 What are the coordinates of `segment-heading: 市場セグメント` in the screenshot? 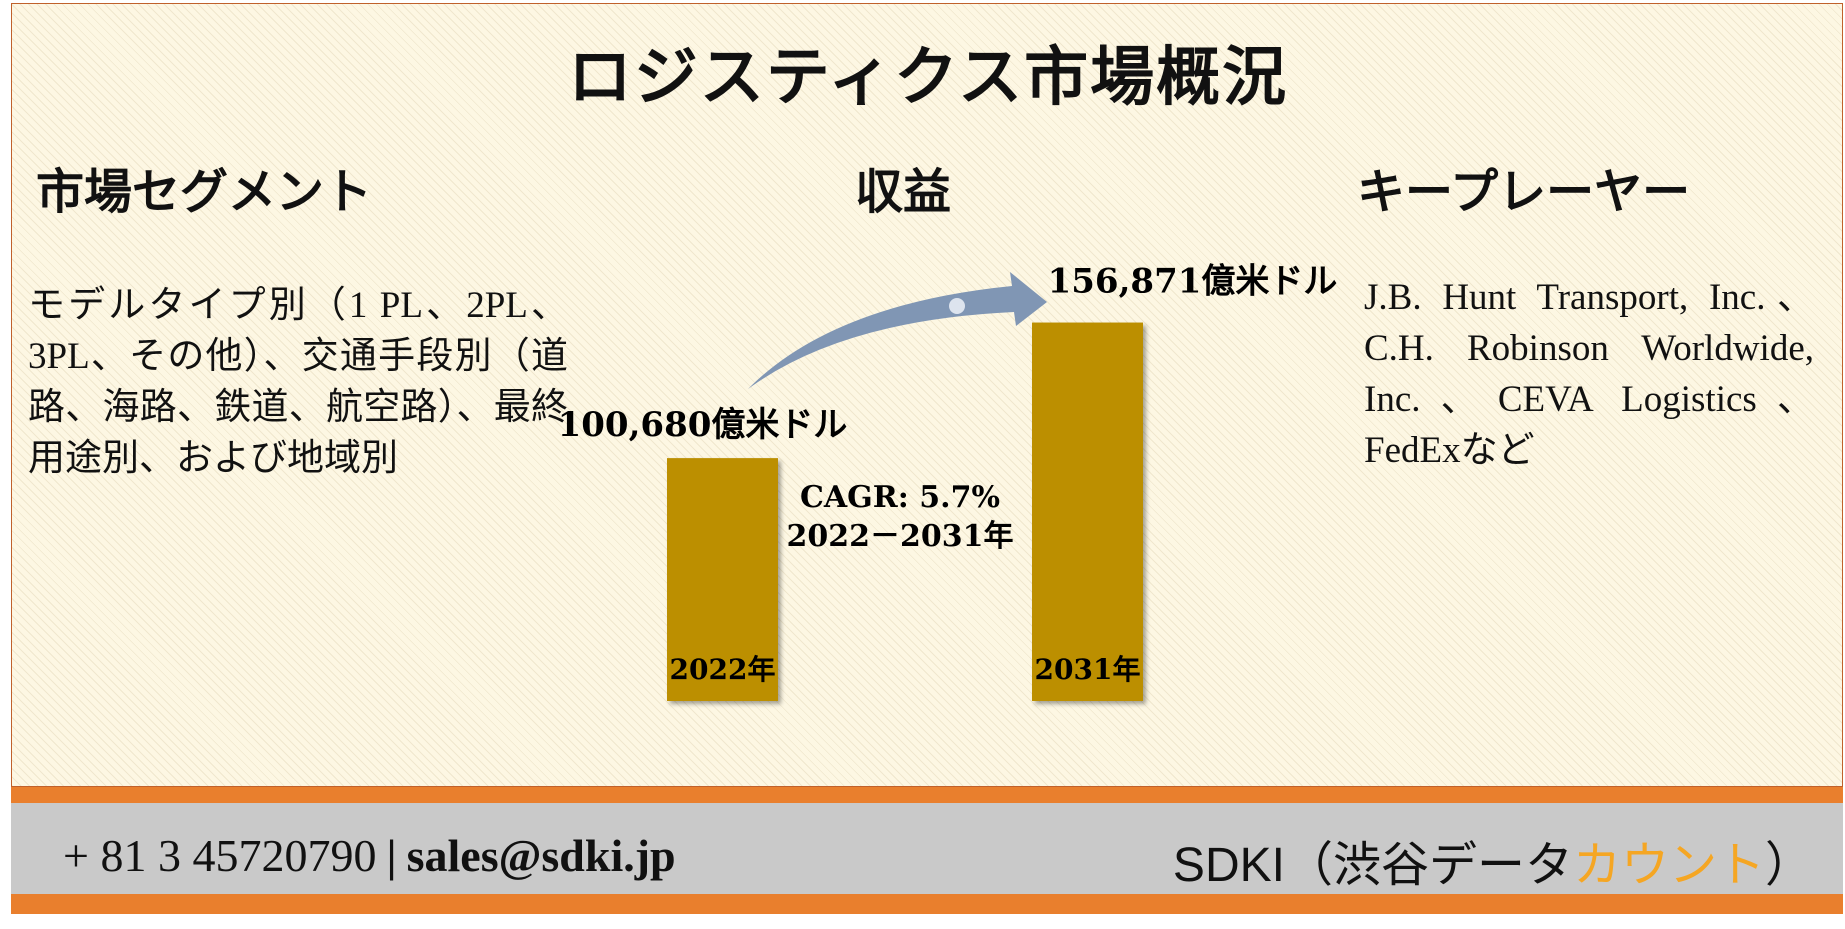 It's located at (204, 192).